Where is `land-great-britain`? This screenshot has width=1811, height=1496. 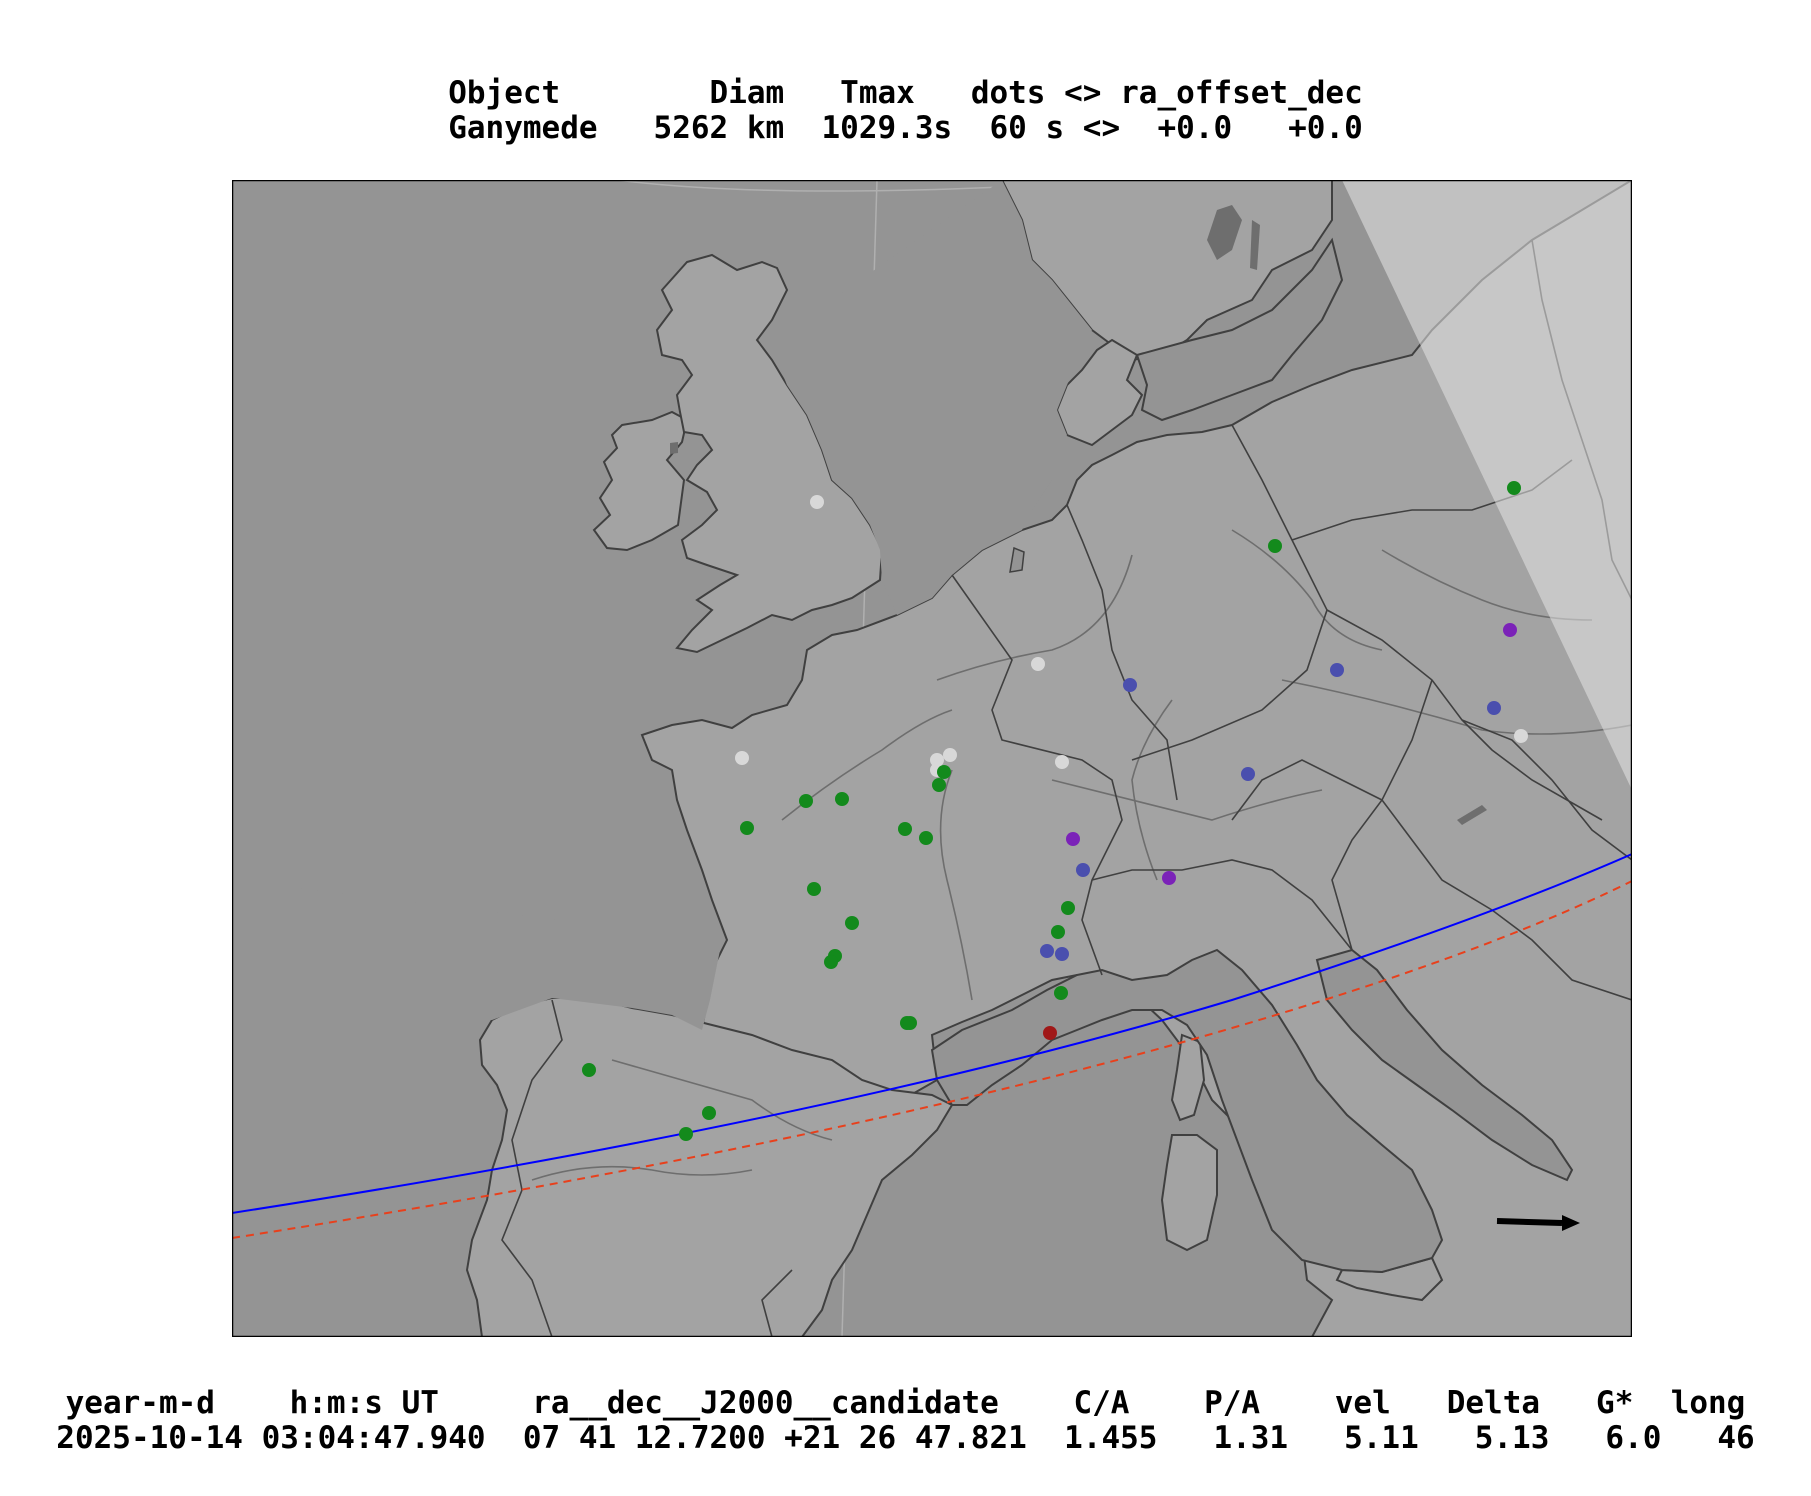
land-great-britain is located at coordinates (769, 453).